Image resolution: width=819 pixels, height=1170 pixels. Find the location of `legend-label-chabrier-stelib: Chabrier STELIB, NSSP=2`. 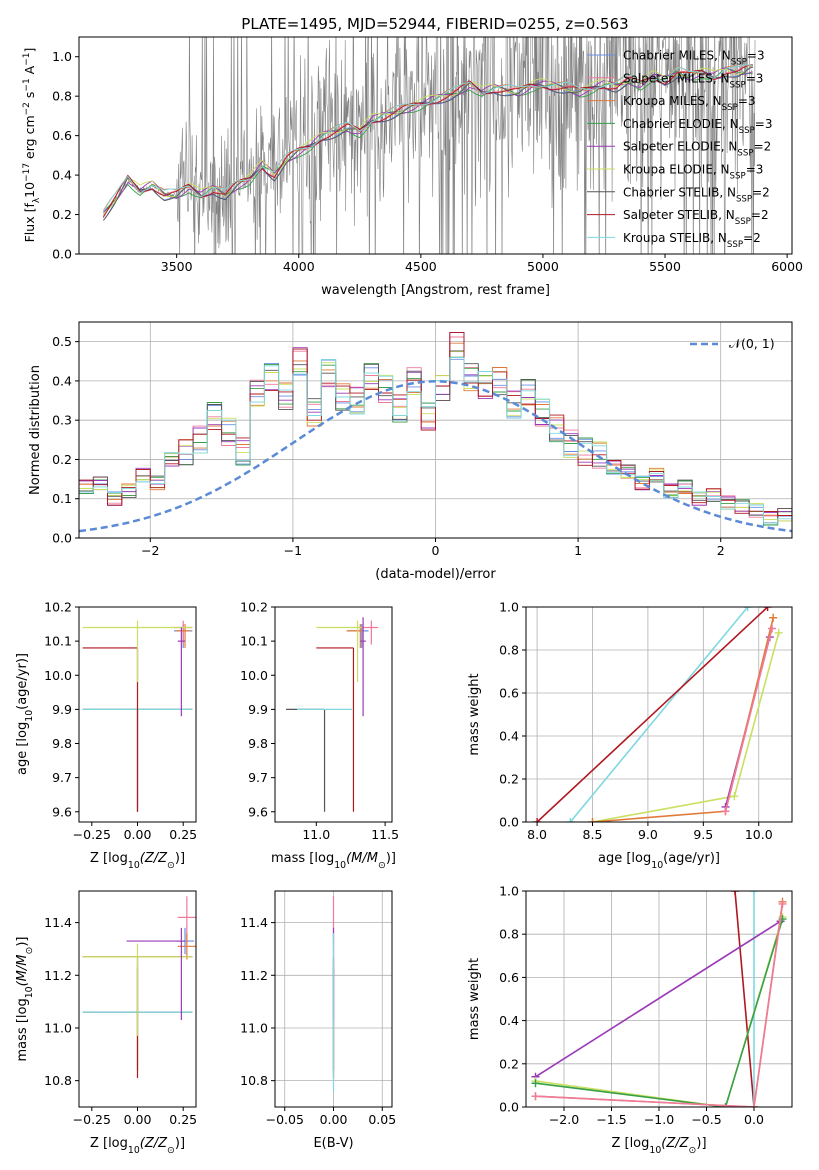

legend-label-chabrier-stelib: Chabrier STELIB, NSSP=2 is located at coordinates (696, 194).